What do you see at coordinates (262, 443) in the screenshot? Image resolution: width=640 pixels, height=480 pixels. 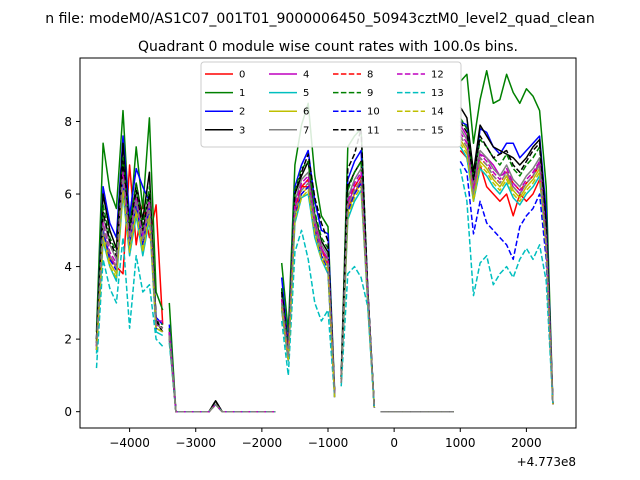 I see `x-tick-label: −2000` at bounding box center [262, 443].